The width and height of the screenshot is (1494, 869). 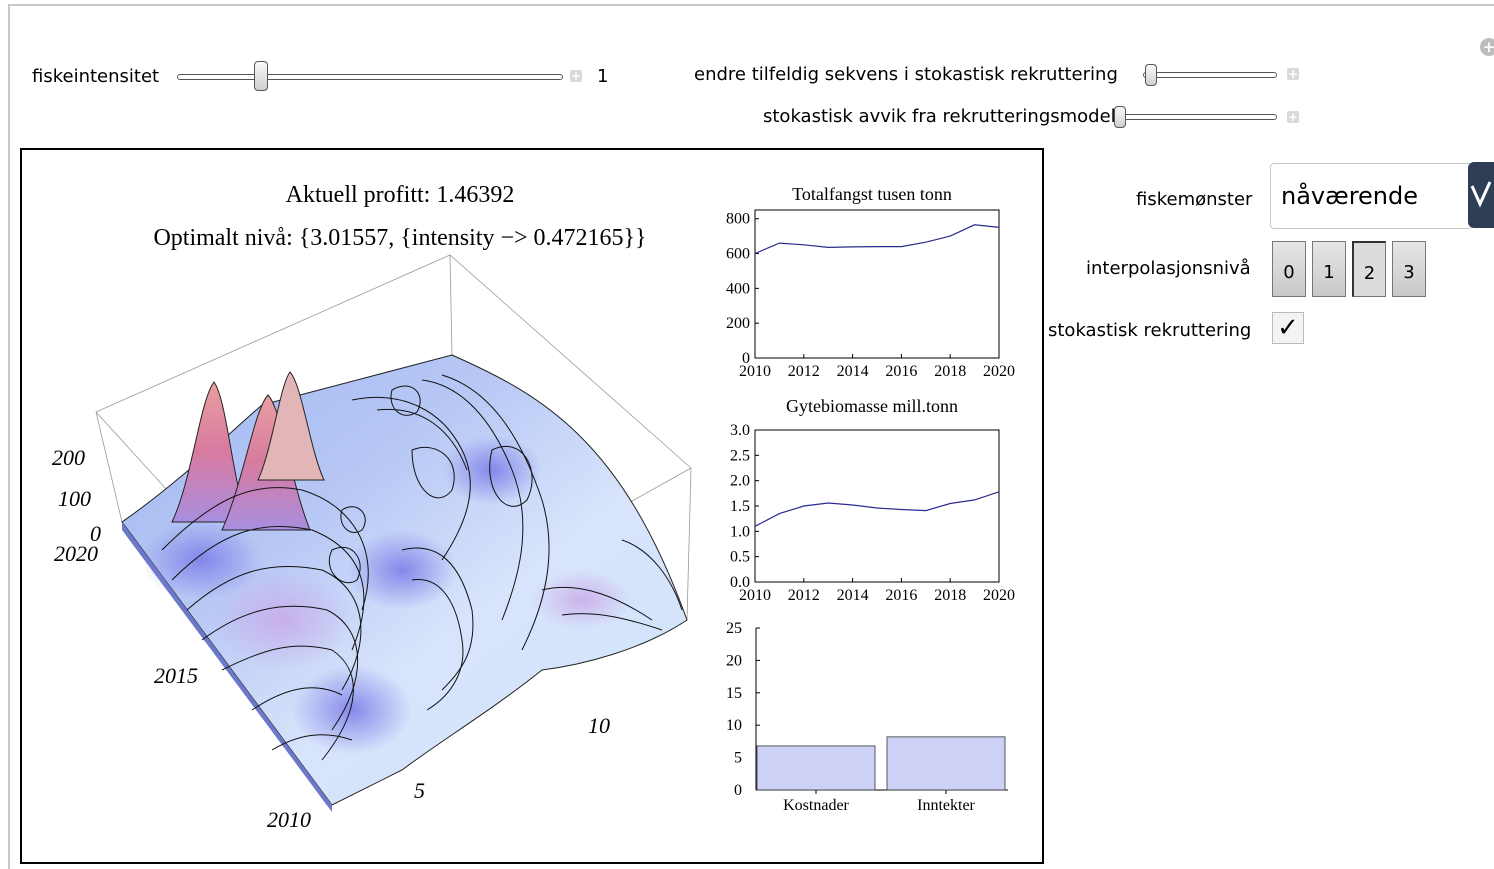 What do you see at coordinates (96, 76) in the screenshot?
I see `intensity-label: fiskeintensitet` at bounding box center [96, 76].